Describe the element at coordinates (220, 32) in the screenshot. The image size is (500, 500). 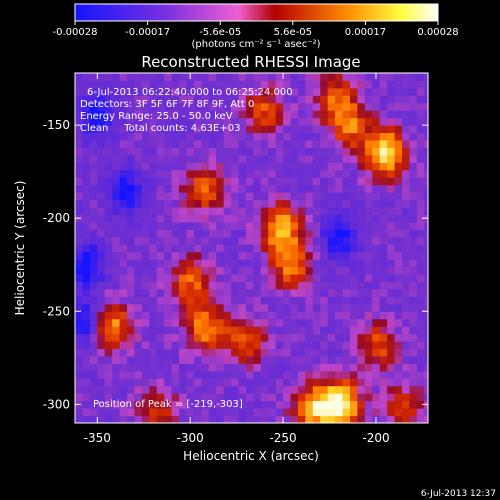
I see `colorbar-tick-label: -5.6e-05` at that location.